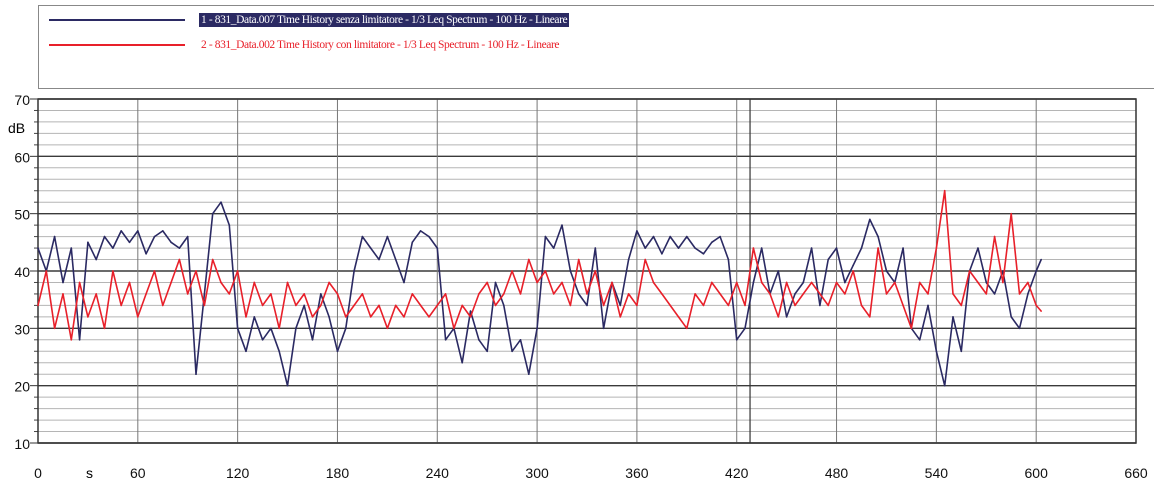 This screenshot has width=1154, height=484. I want to click on x-tick-label: 420, so click(737, 473).